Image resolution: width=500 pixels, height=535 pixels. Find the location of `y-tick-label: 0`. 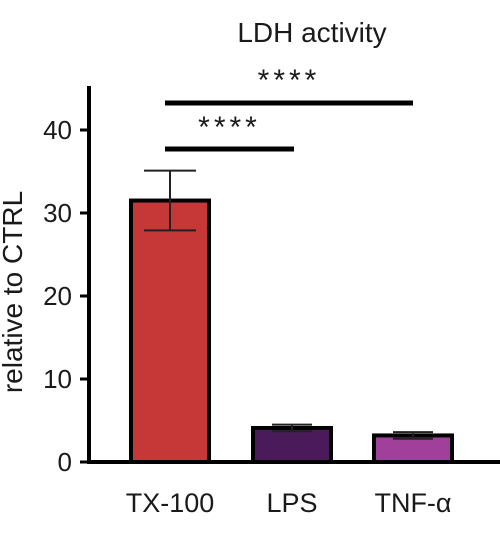

y-tick-label: 0 is located at coordinates (65, 462).